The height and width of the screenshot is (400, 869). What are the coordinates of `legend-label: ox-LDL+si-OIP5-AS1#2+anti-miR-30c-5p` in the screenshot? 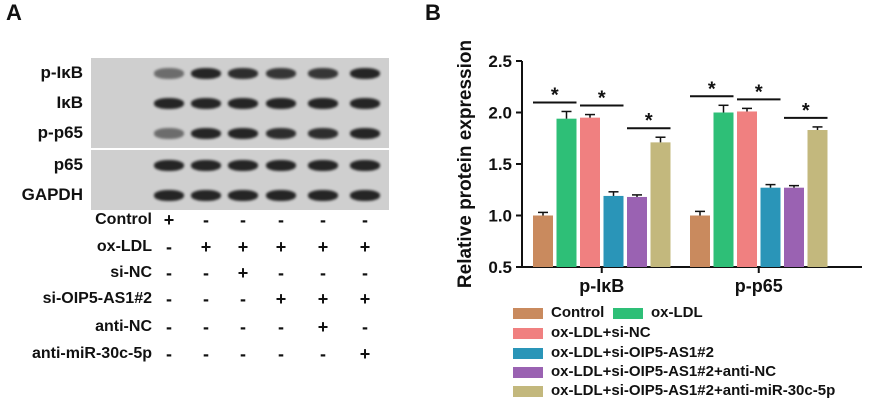 It's located at (693, 390).